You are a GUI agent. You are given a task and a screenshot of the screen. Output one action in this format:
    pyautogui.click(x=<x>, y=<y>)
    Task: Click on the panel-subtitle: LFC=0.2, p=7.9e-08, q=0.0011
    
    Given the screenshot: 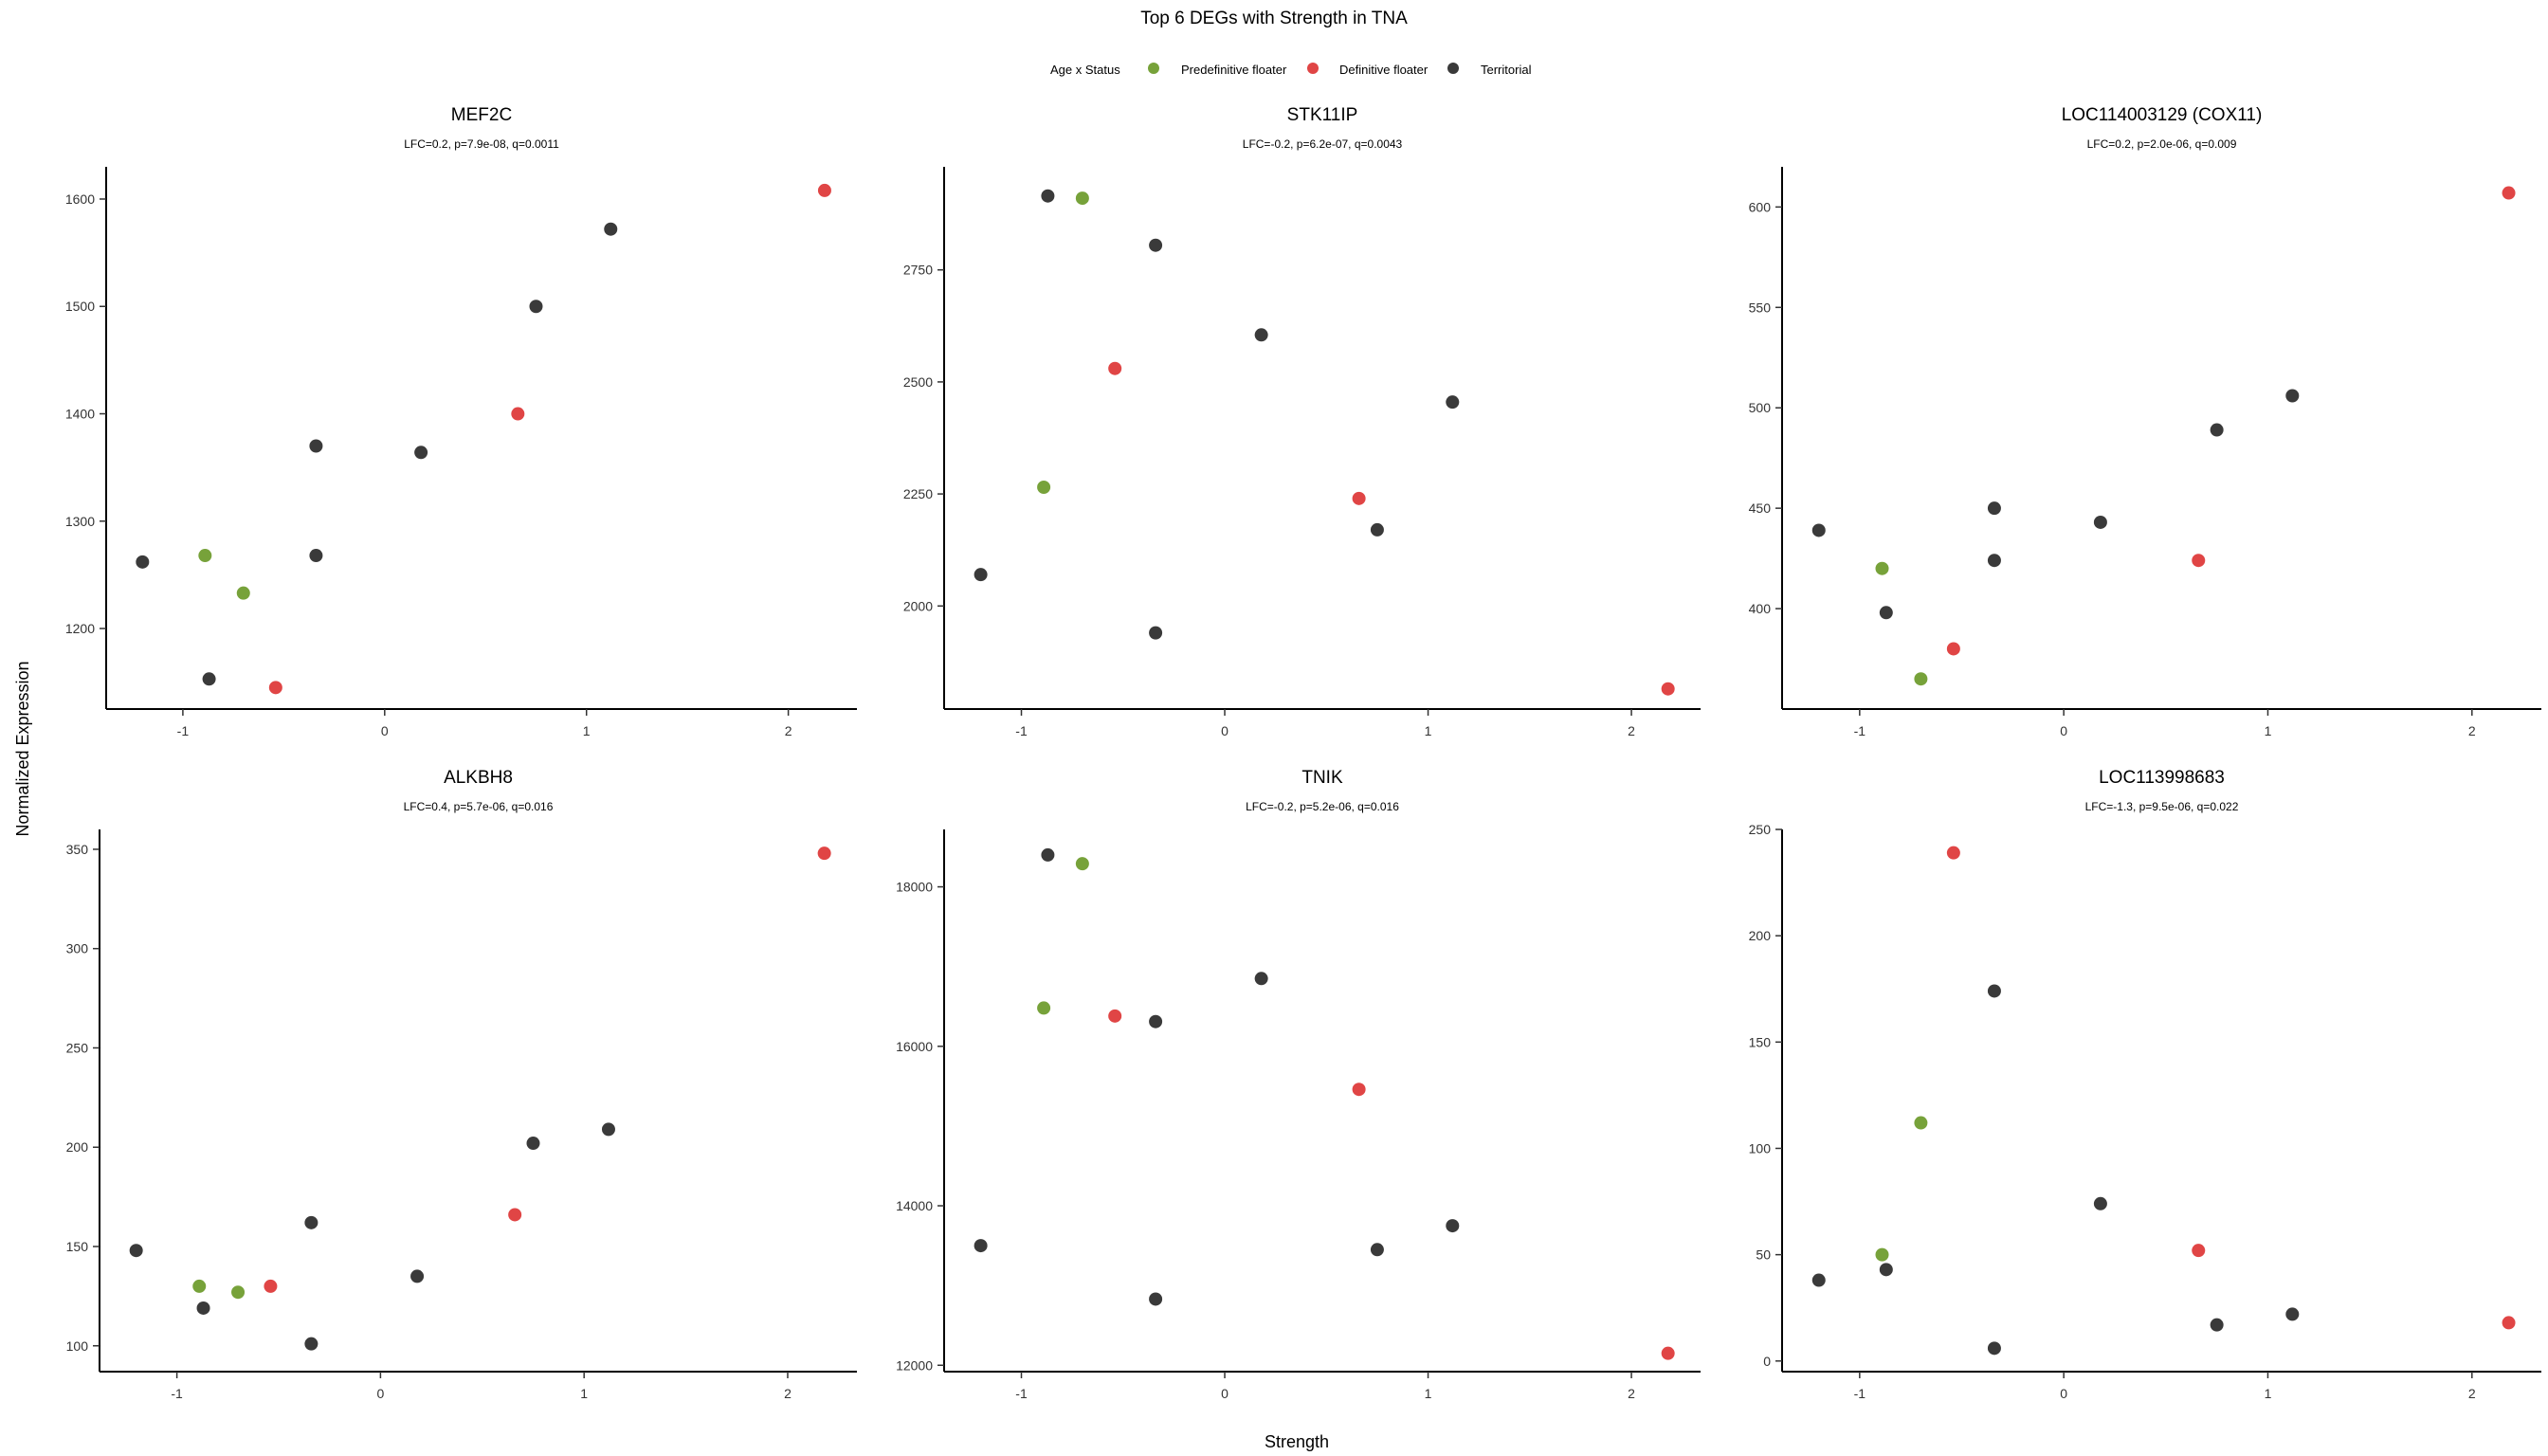 What is the action you would take?
    pyautogui.click(x=481, y=144)
    